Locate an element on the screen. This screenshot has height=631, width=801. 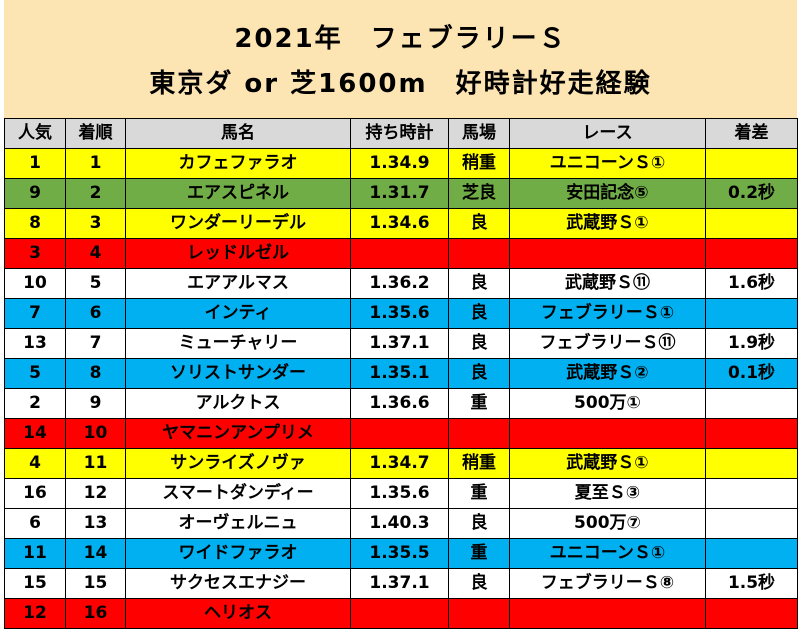
table-row: 15 15 サクセスエナジー 1.37.1 良フェブラリーＳ⑧ 1.5秒 is located at coordinates (401, 583).